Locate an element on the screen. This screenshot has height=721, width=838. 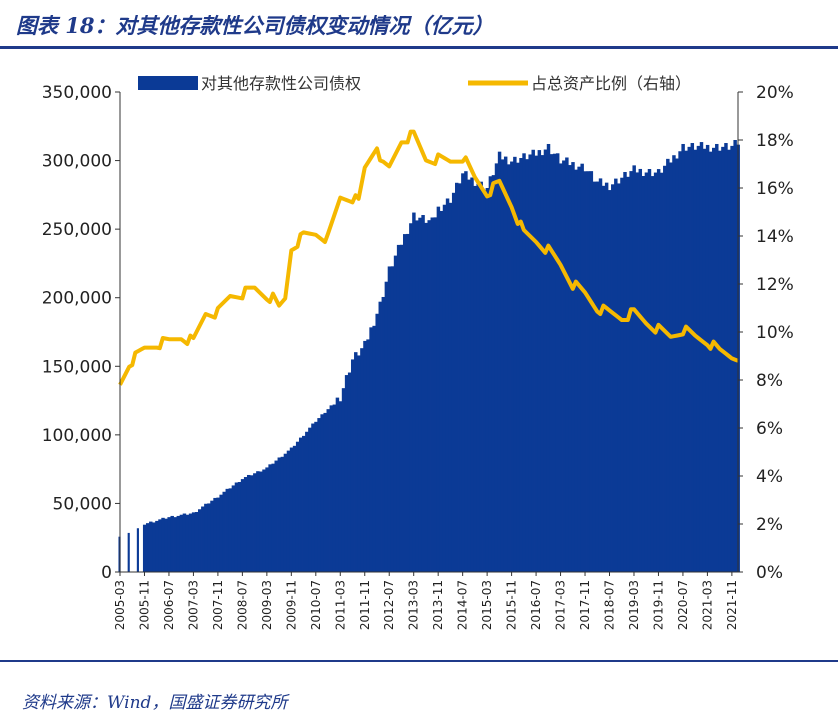
x-tick-label: 2014-07 is located at coordinates (463, 605).